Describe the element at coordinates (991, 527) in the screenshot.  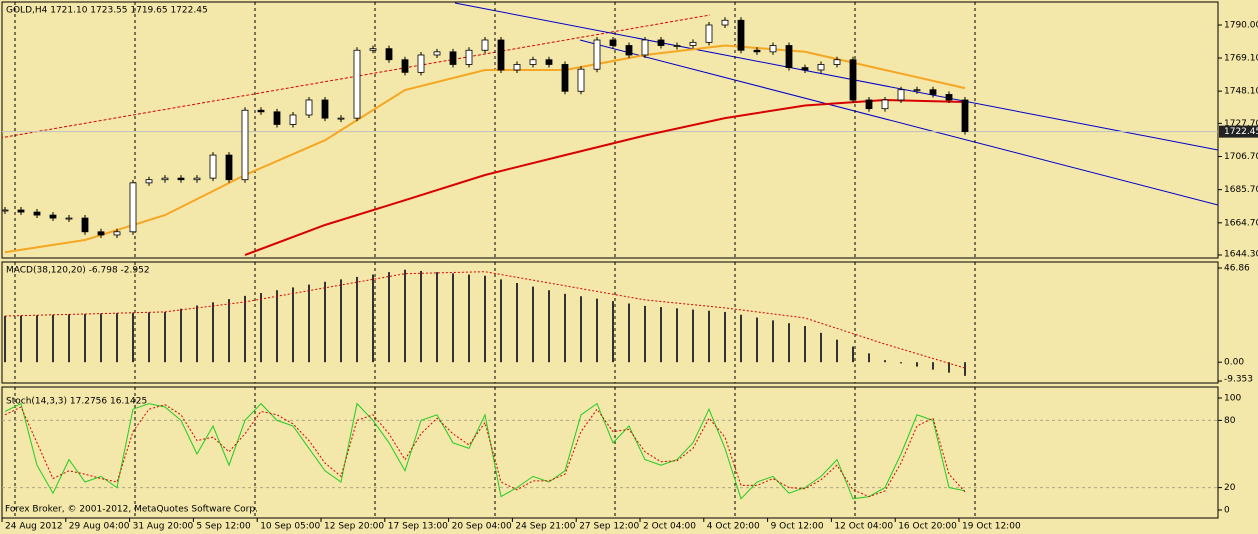
I see `x-tick-label: 19 Oct 12:00` at that location.